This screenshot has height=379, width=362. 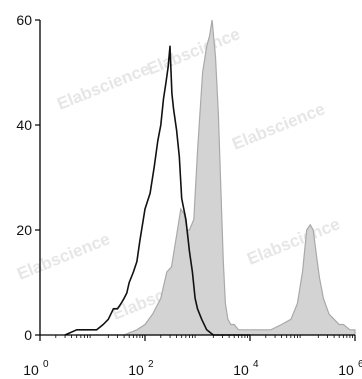 I want to click on x-tick-exponent: 2, so click(x=151, y=364).